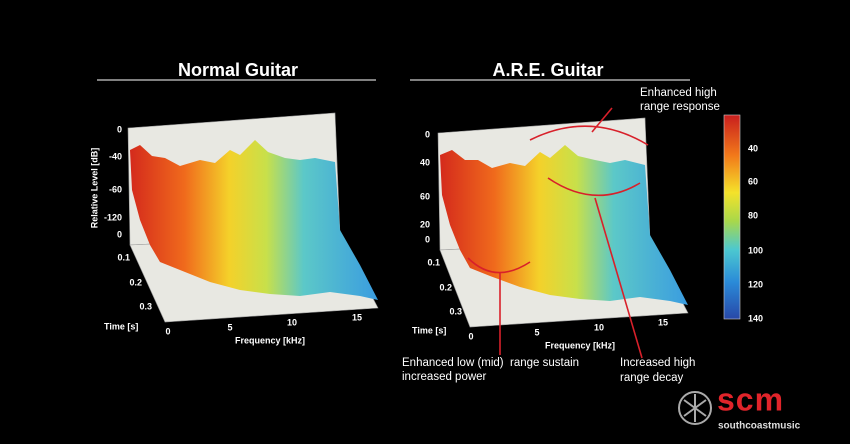 The height and width of the screenshot is (444, 850). I want to click on colorbar-tick: 120, so click(755, 284).